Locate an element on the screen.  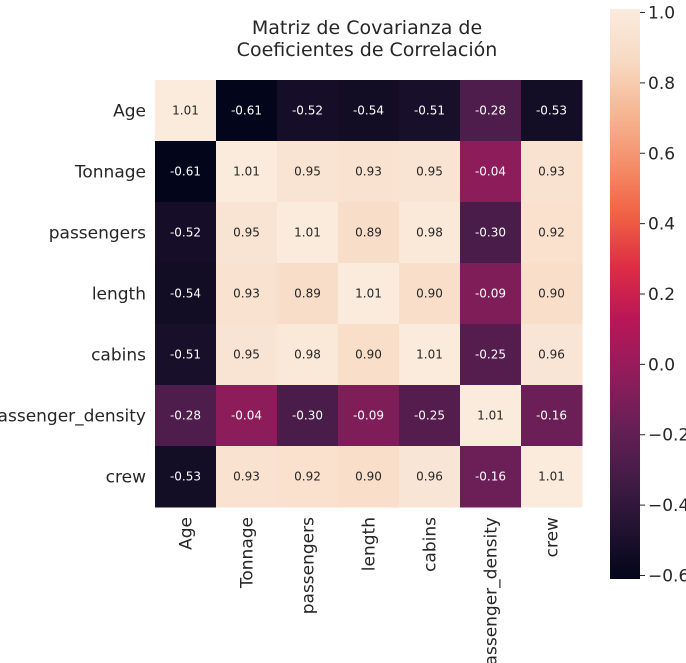
row-label: Age is located at coordinates (129, 112).